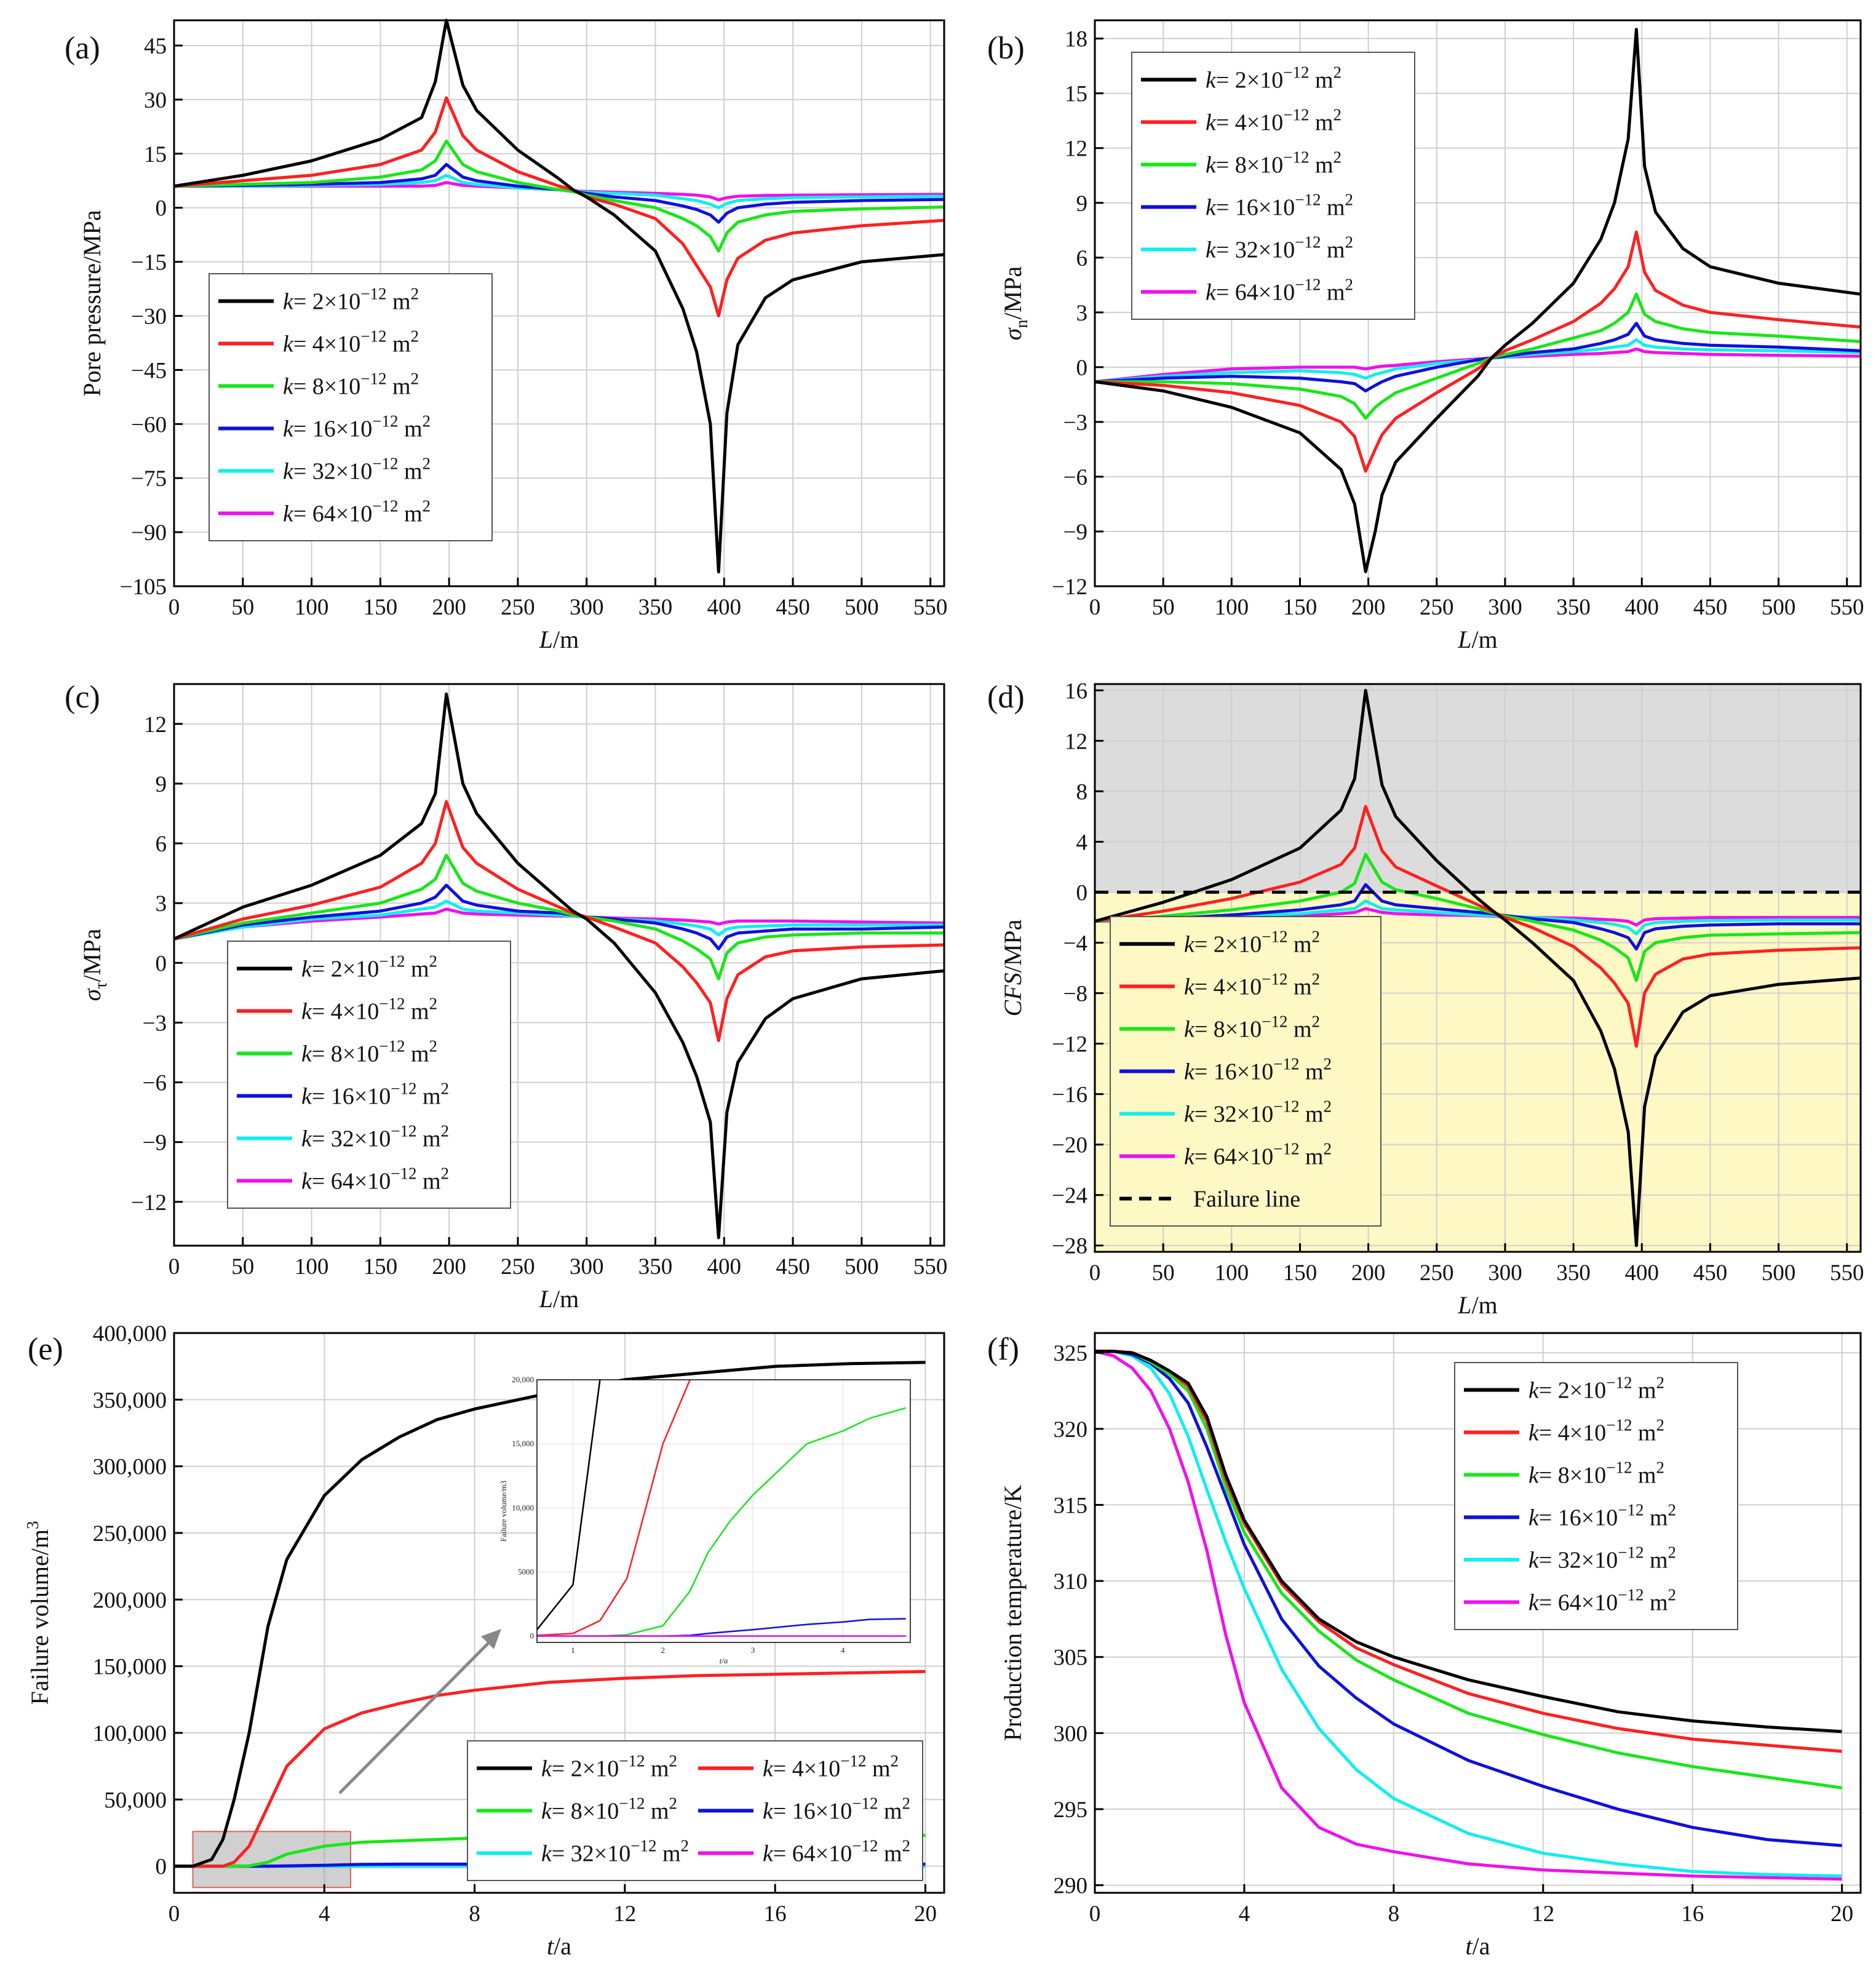 Image resolution: width=1876 pixels, height=1982 pixels. I want to click on legend-label-k2: k= 2×10−12 m2, so click(1252, 943).